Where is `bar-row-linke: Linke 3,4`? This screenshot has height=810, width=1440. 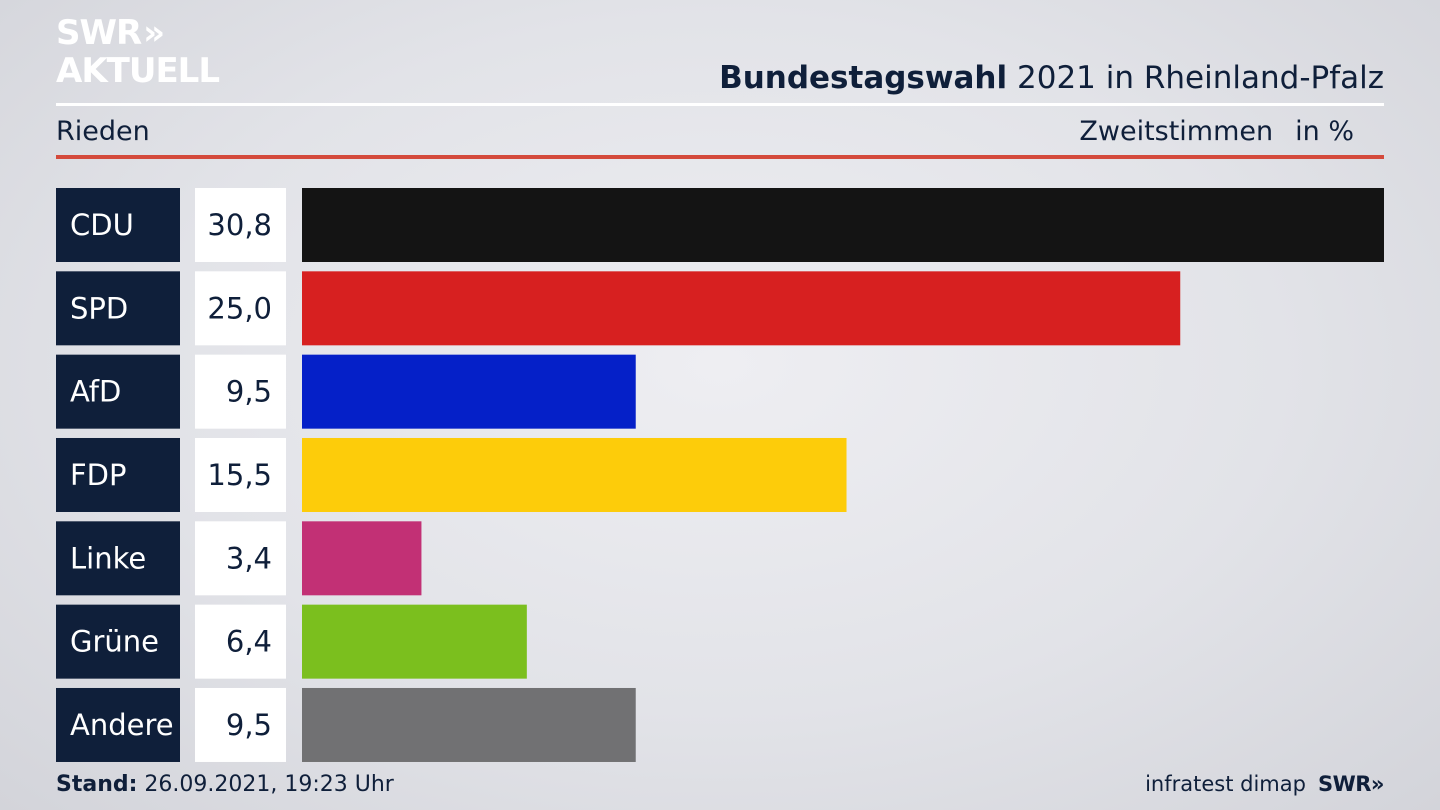 bar-row-linke: Linke 3,4 is located at coordinates (239, 558).